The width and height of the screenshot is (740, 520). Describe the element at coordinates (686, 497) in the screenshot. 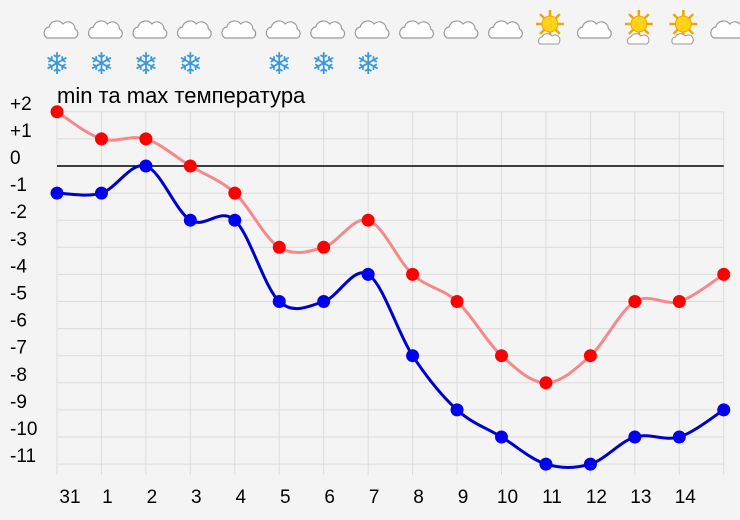

I see `x-tick-label: 14` at that location.